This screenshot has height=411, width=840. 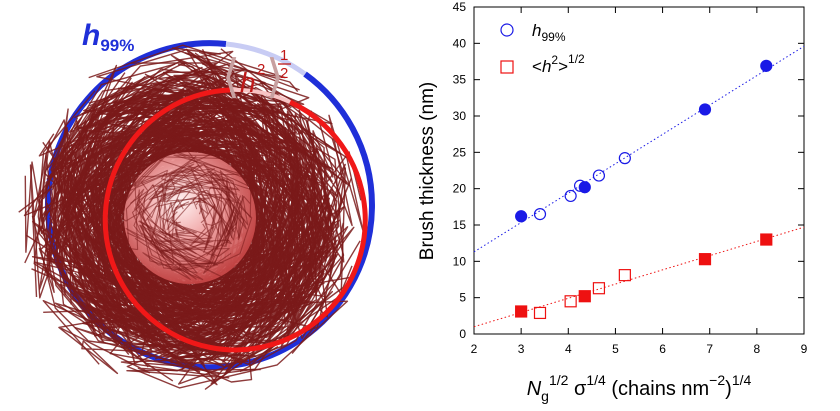 What do you see at coordinates (662, 349) in the screenshot?
I see `x-tick-label: 6` at bounding box center [662, 349].